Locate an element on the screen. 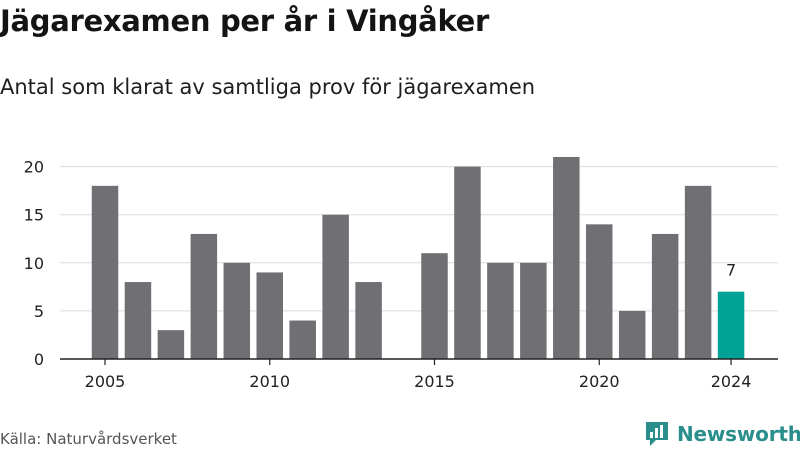  x-tick-label: 2024 is located at coordinates (731, 381).